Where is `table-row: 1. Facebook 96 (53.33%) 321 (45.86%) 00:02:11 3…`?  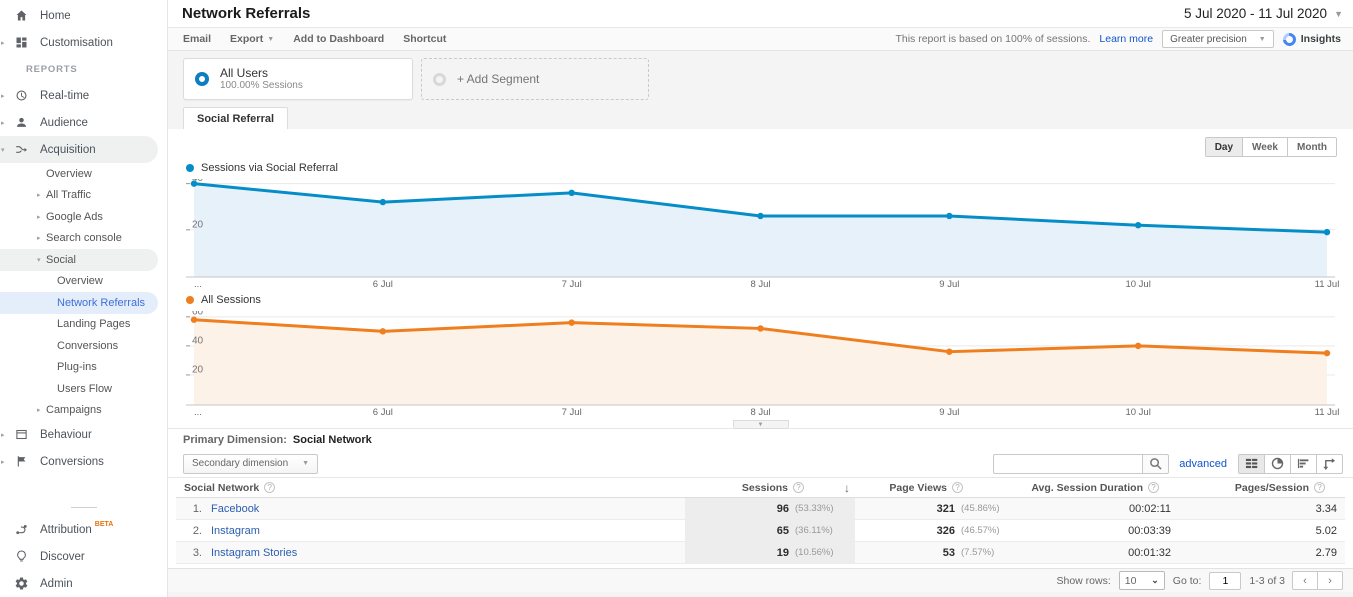
table-row: 1. Facebook 96 (53.33%) 321 (45.86%) 00:02:11 3… is located at coordinates (760, 509).